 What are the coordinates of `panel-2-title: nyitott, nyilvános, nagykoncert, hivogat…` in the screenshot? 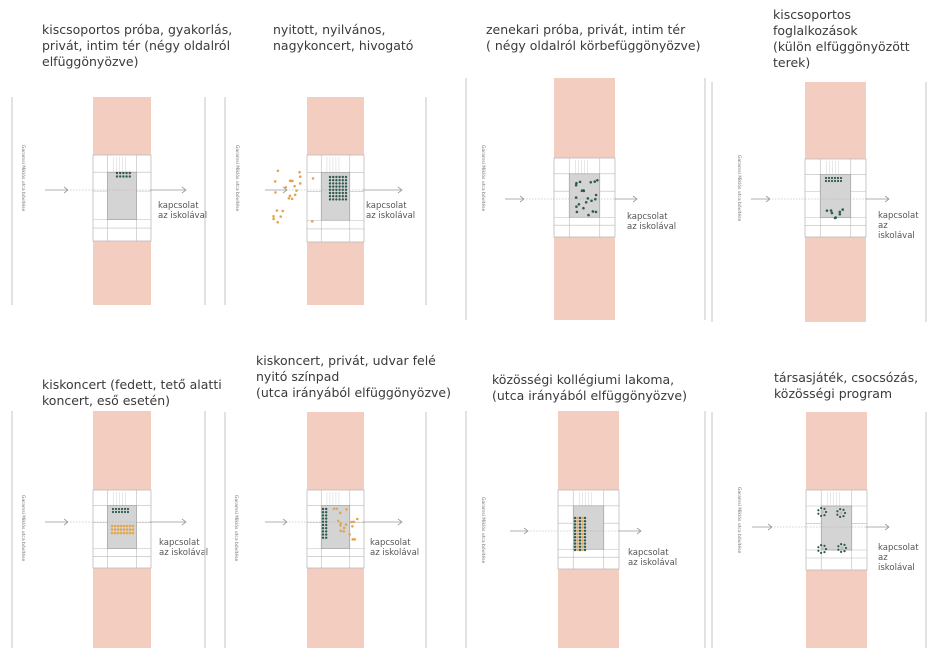 It's located at (343, 37).